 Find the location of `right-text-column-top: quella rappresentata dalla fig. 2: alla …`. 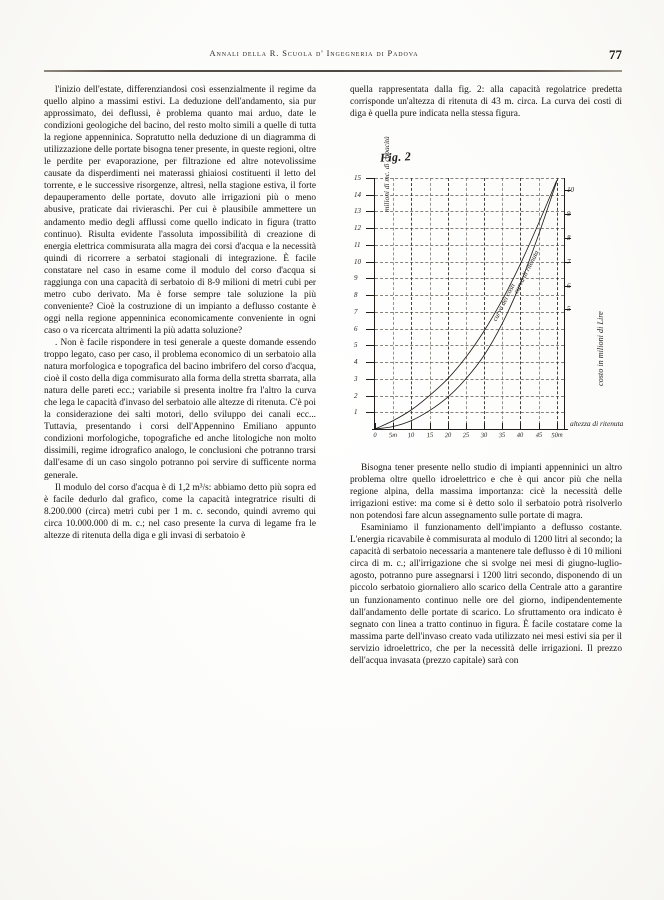

right-text-column-top: quella rappresentata dalla fig. 2: alla … is located at coordinates (486, 114).